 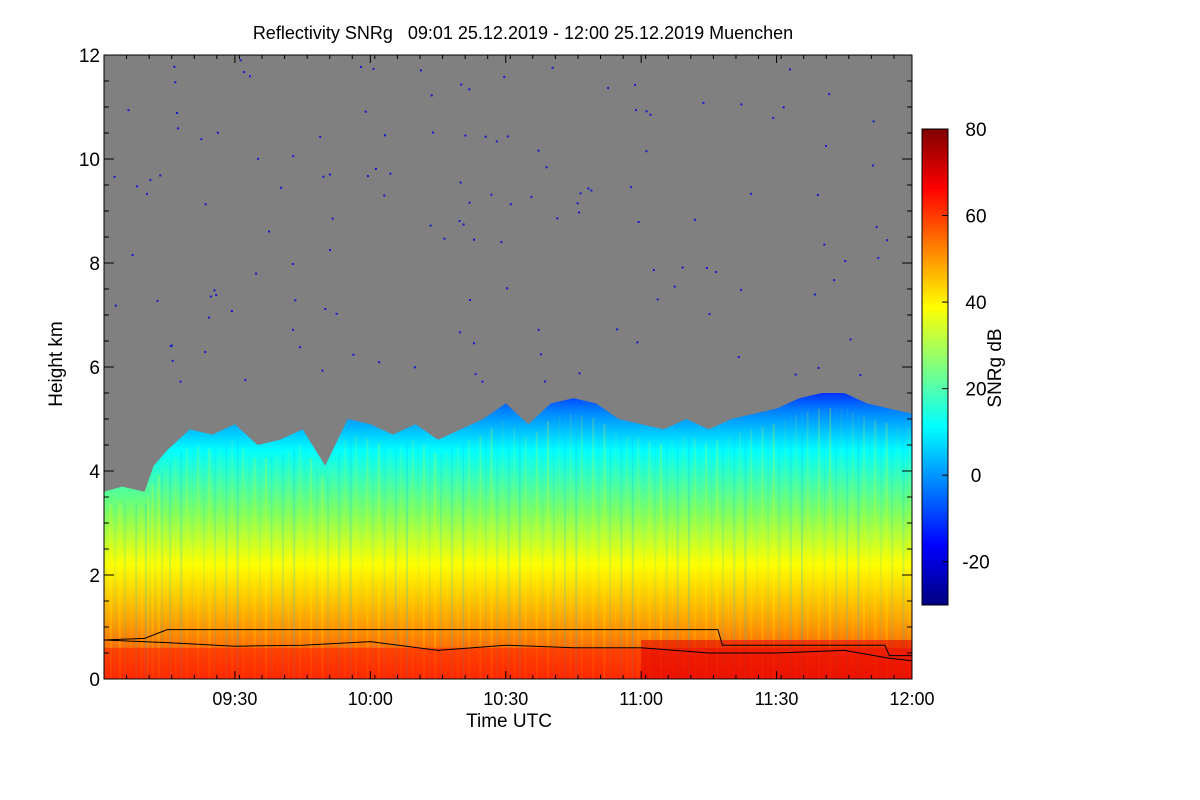 What do you see at coordinates (975, 130) in the screenshot?
I see `colorbar-tick-label: 80` at bounding box center [975, 130].